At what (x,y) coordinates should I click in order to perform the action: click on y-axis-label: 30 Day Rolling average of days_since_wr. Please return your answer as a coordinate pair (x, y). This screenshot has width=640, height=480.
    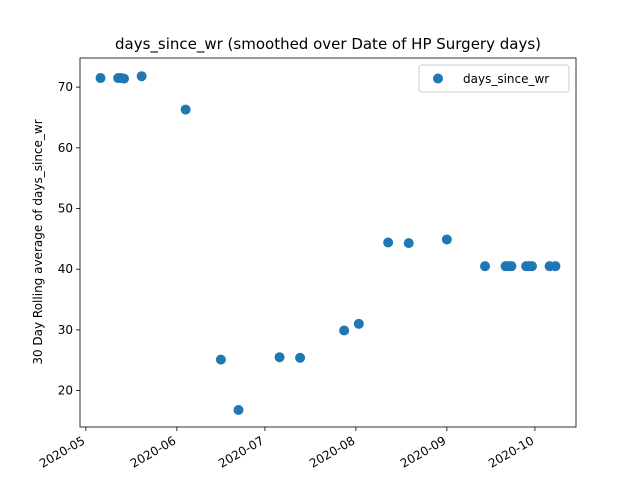
    Looking at the image, I should click on (38, 241).